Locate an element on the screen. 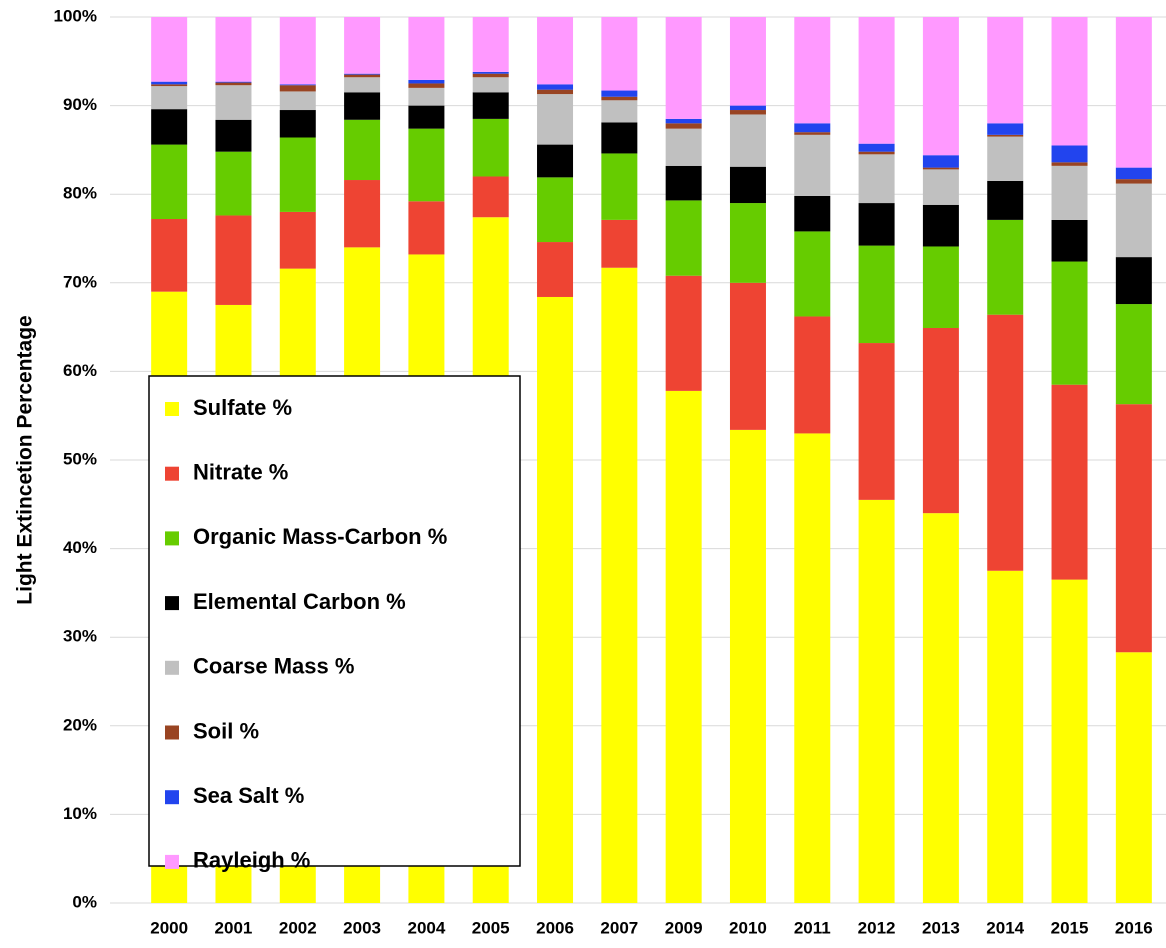  x-tick-label: 2007 is located at coordinates (619, 927).